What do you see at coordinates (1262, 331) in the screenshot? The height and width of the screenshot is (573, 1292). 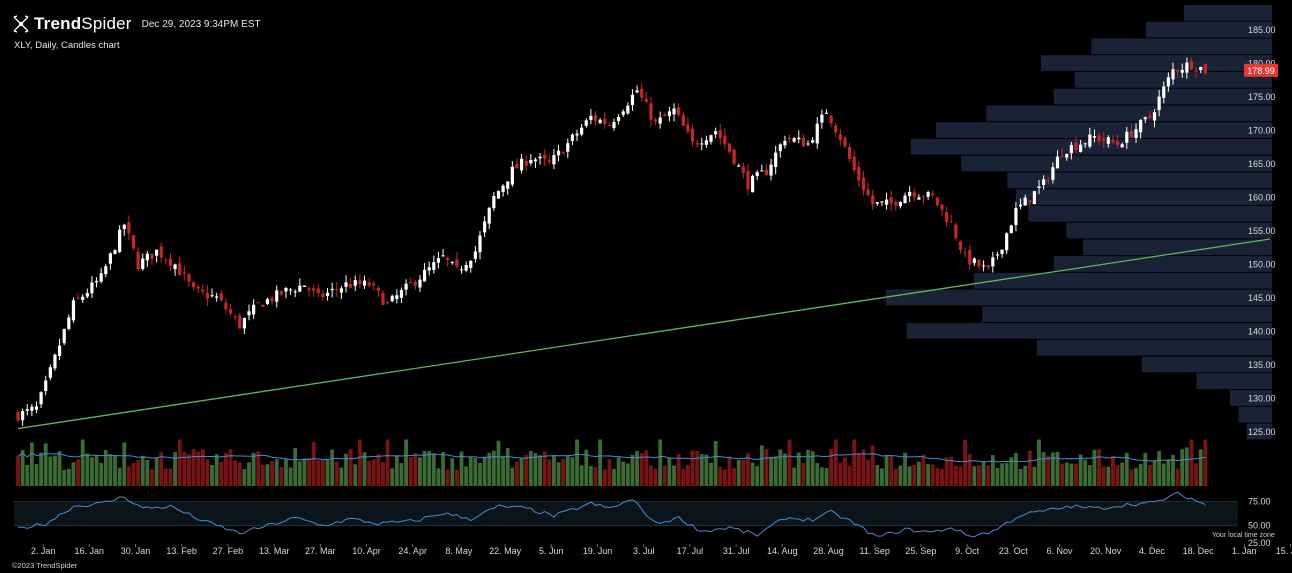 I see `y-tick-label: 140.00` at bounding box center [1262, 331].